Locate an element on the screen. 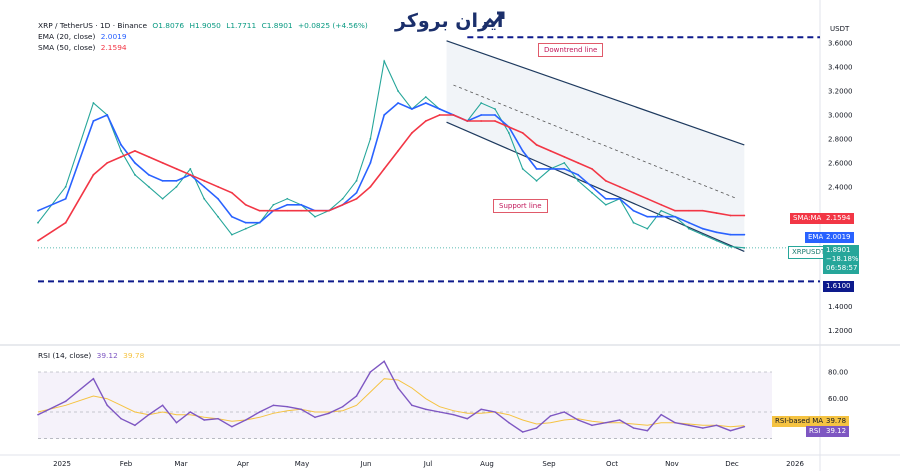  x-tick-label: Mar is located at coordinates (180, 464).